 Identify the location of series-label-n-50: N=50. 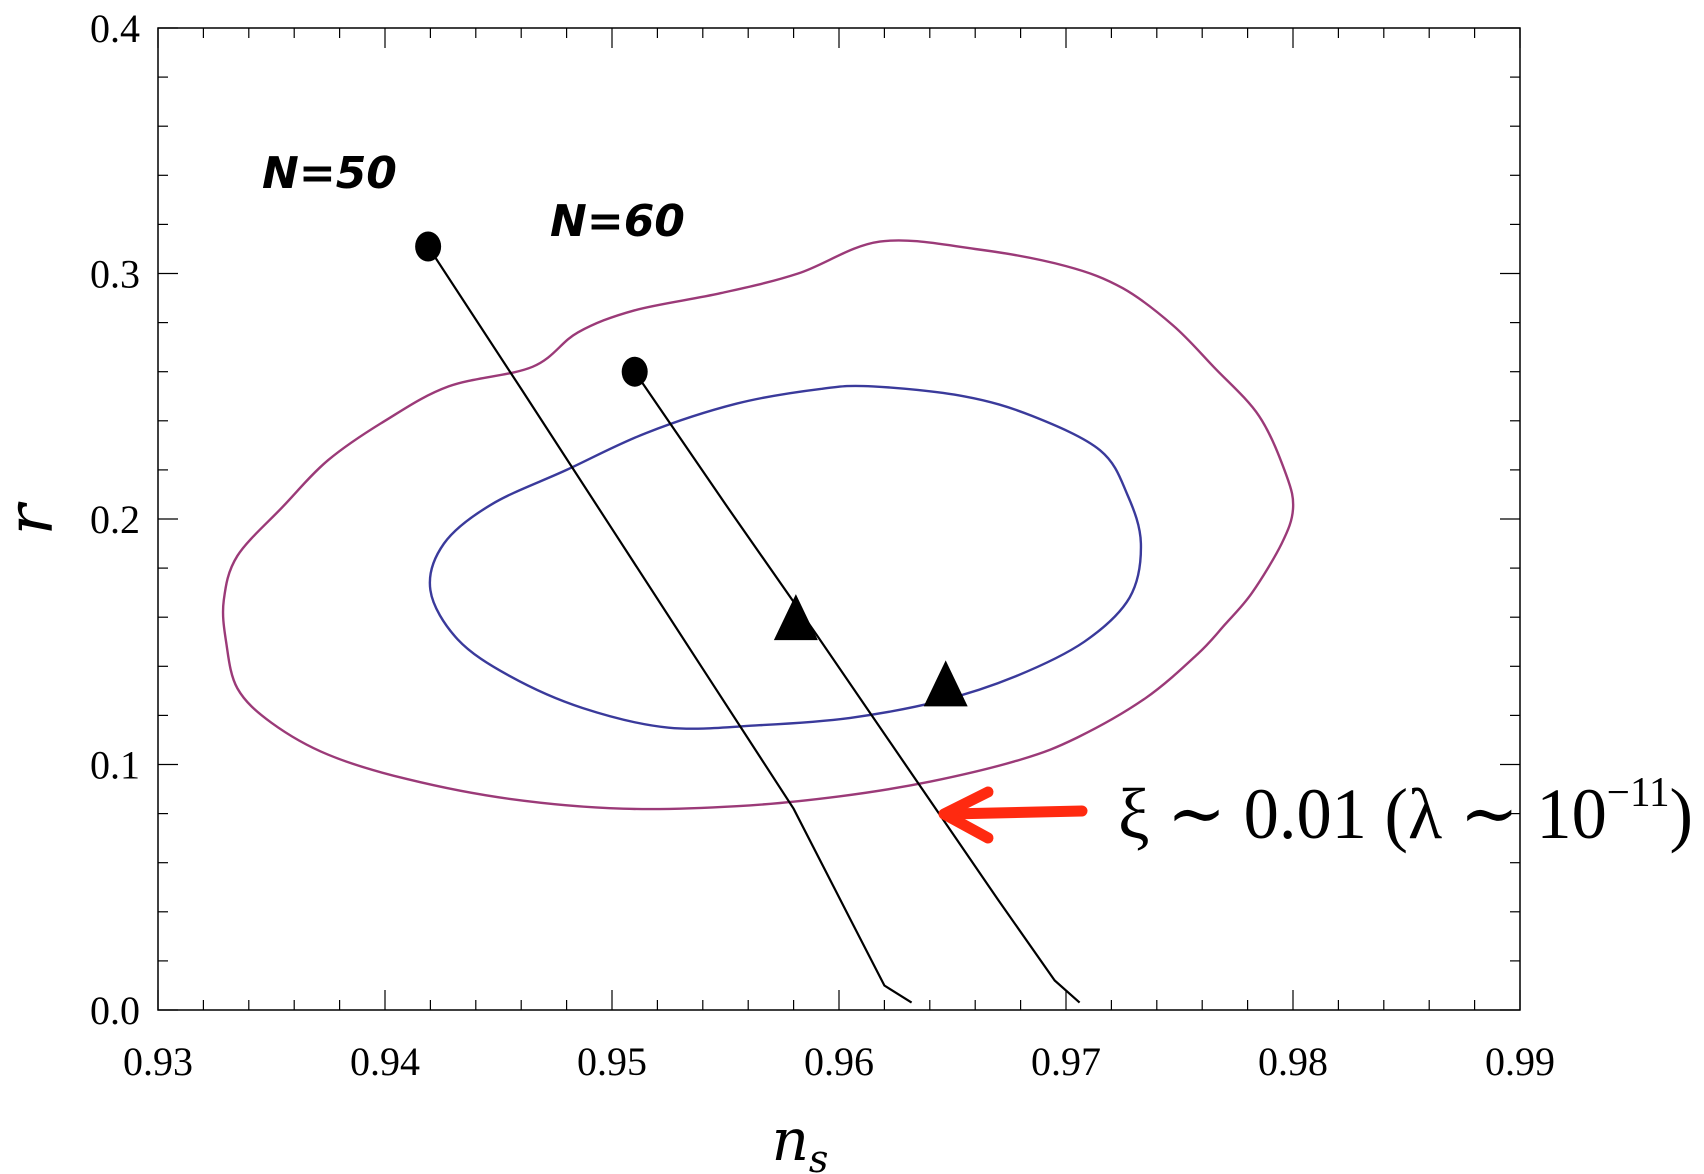
(329, 173).